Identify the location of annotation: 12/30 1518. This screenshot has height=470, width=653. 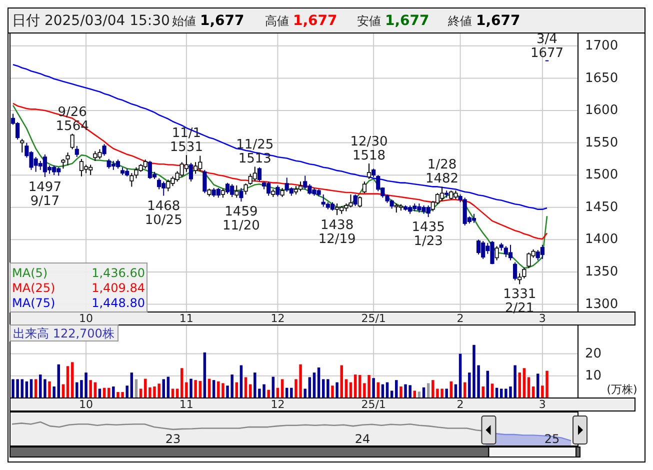
(369, 149).